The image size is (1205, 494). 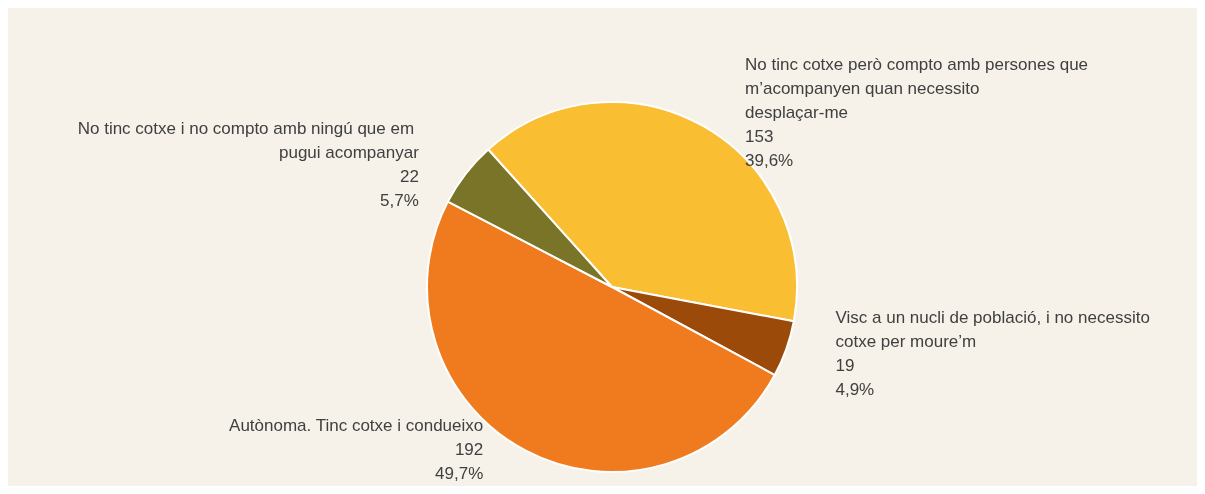 I want to click on slice-label: Visc a un nucli de població, i no necessito cotxe per moure’m, so click(x=995, y=330).